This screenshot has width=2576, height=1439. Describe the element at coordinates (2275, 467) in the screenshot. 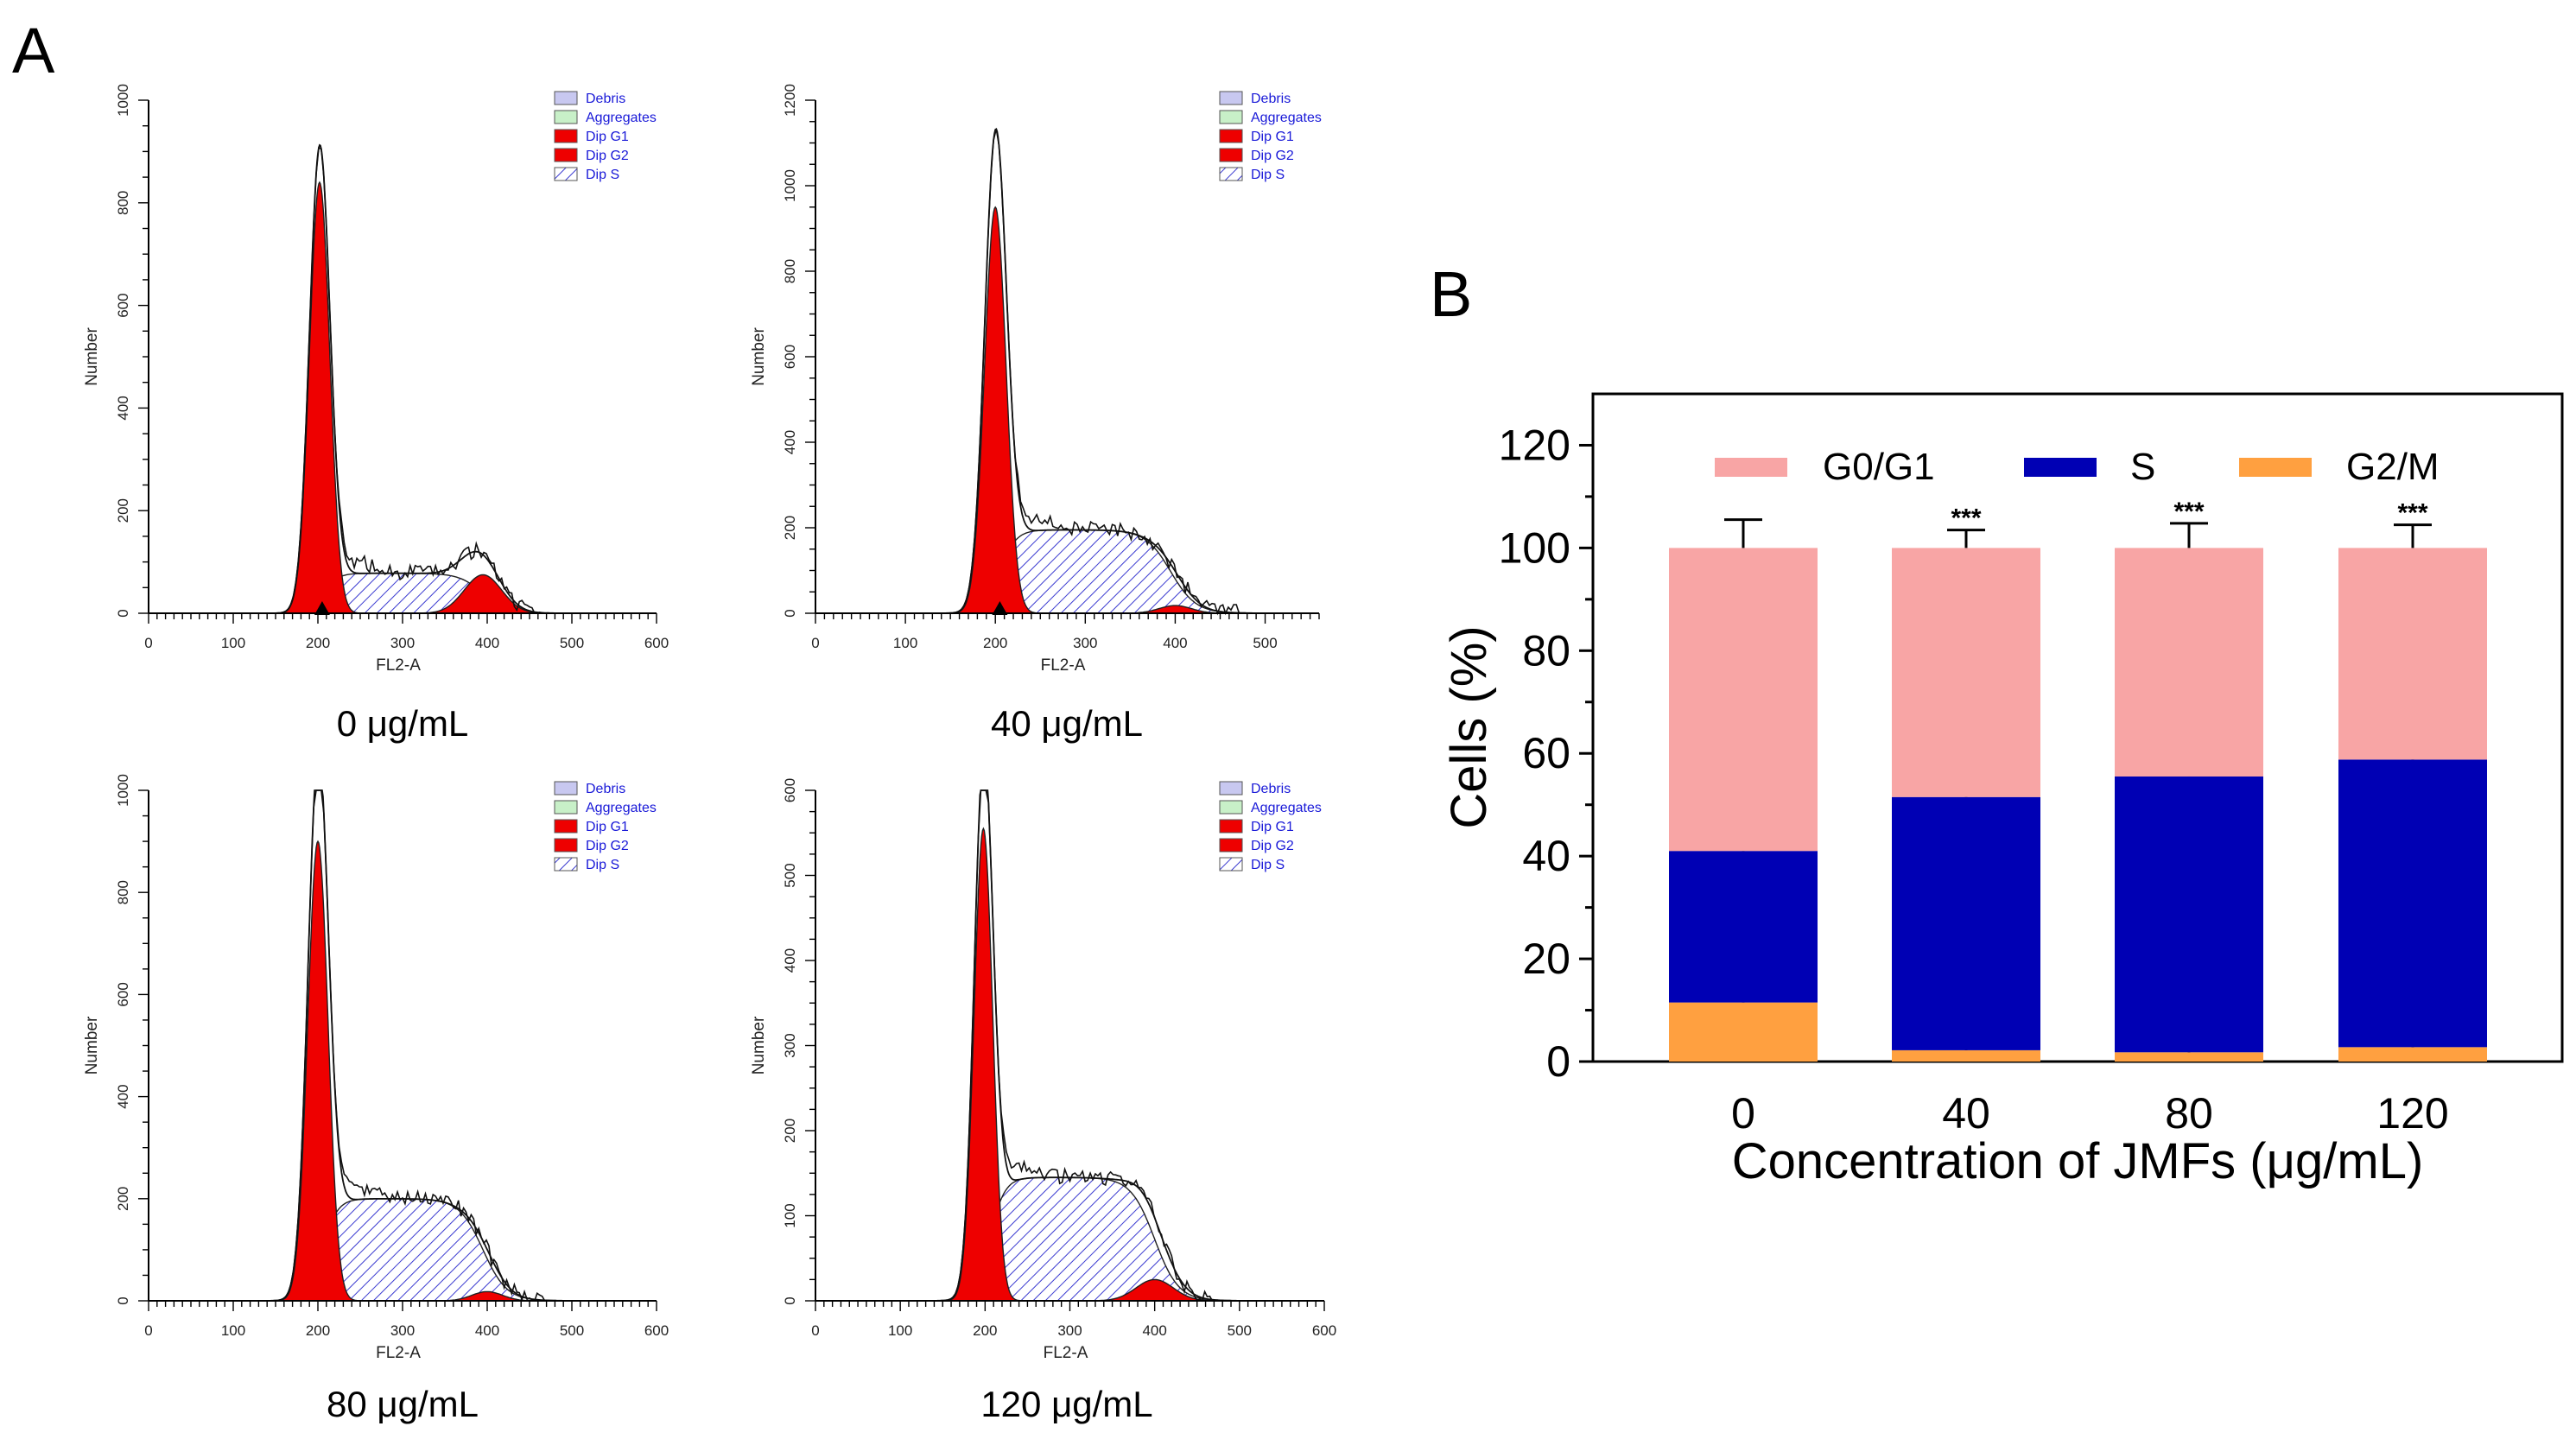

I see `legend-swatch-g2m` at that location.